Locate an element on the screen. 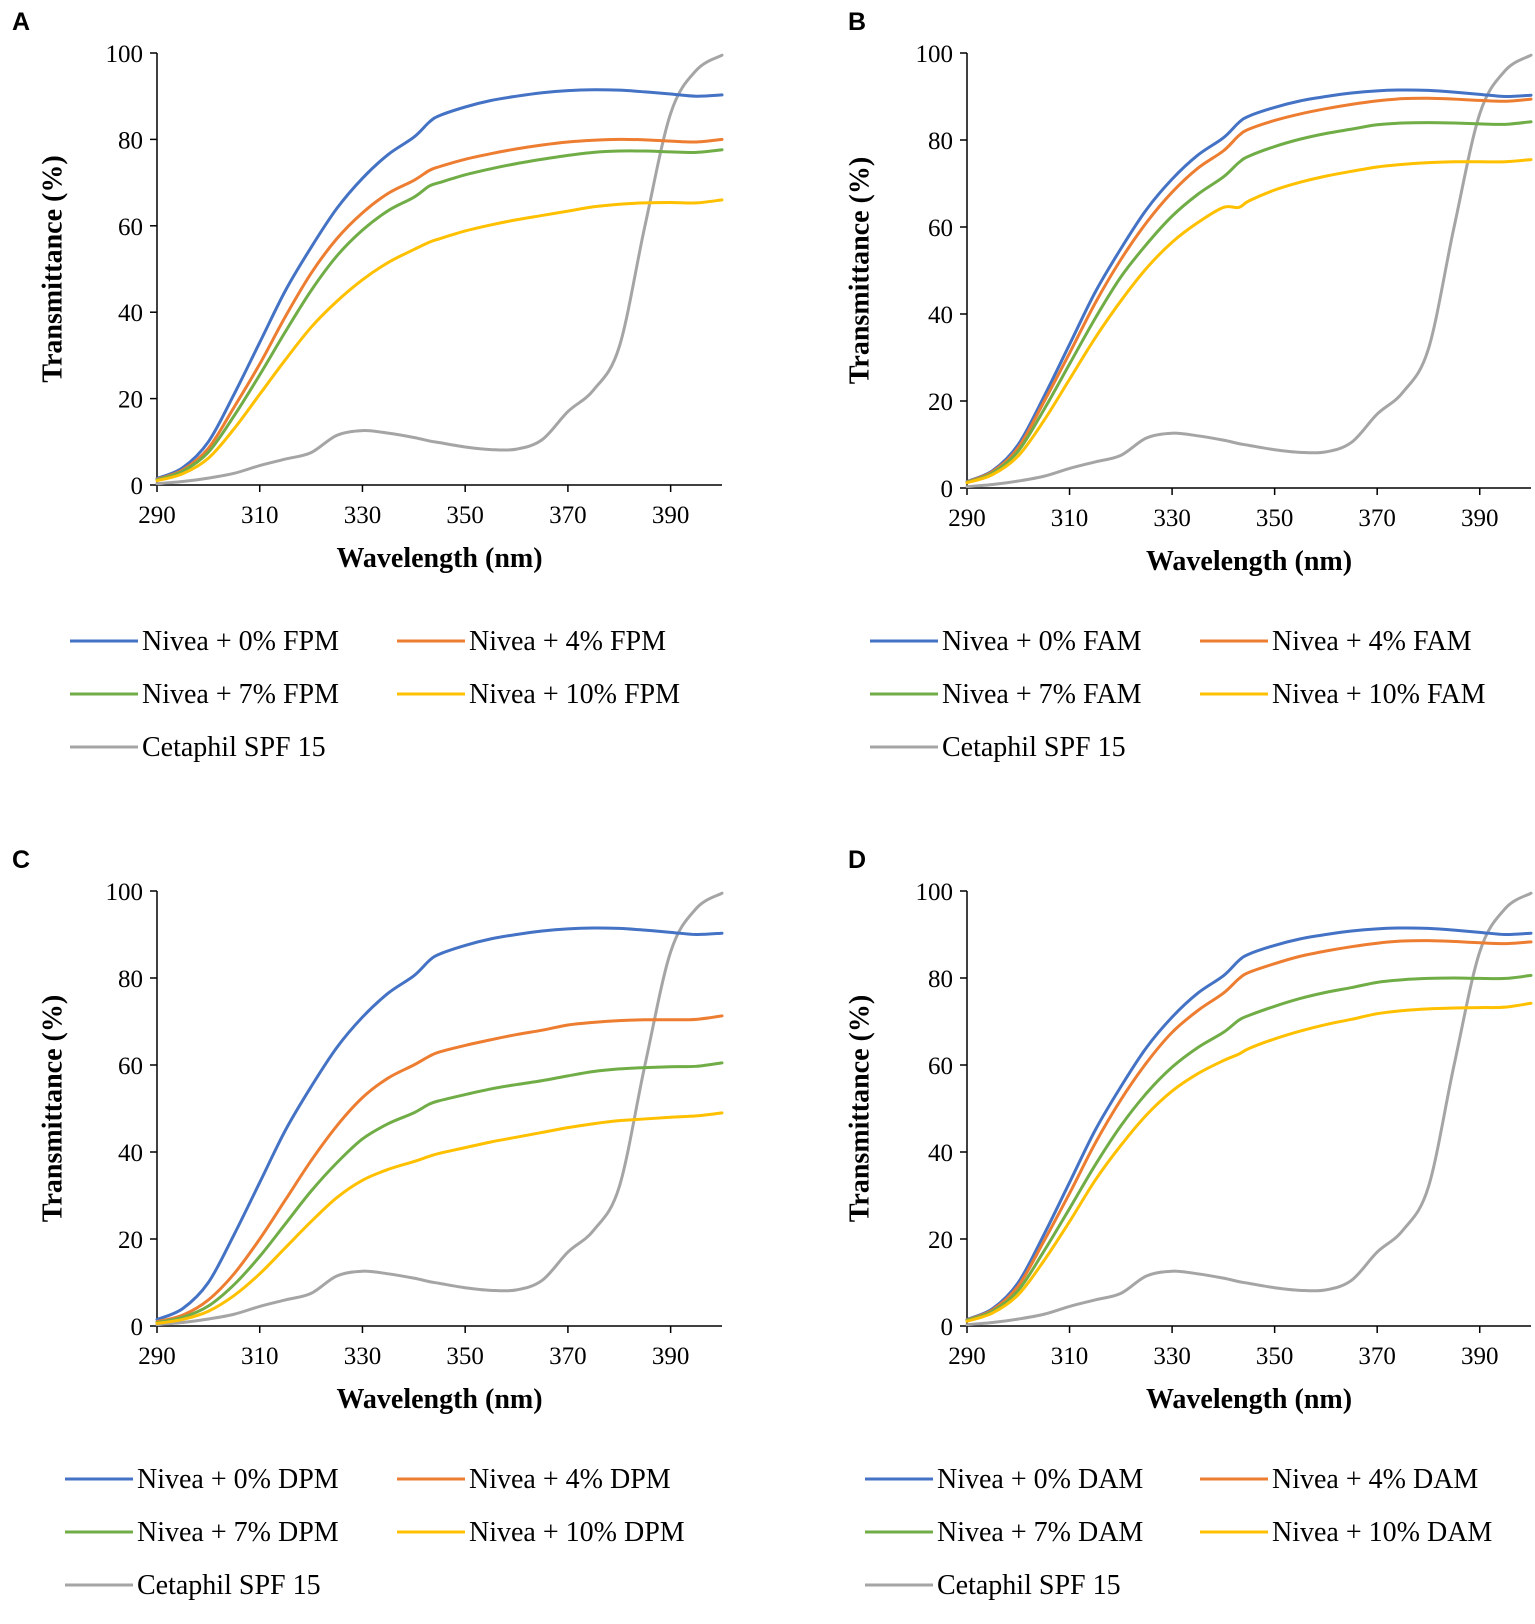 The height and width of the screenshot is (1624, 1535). legend-item: Nivea + 7% DPM is located at coordinates (202, 1532).